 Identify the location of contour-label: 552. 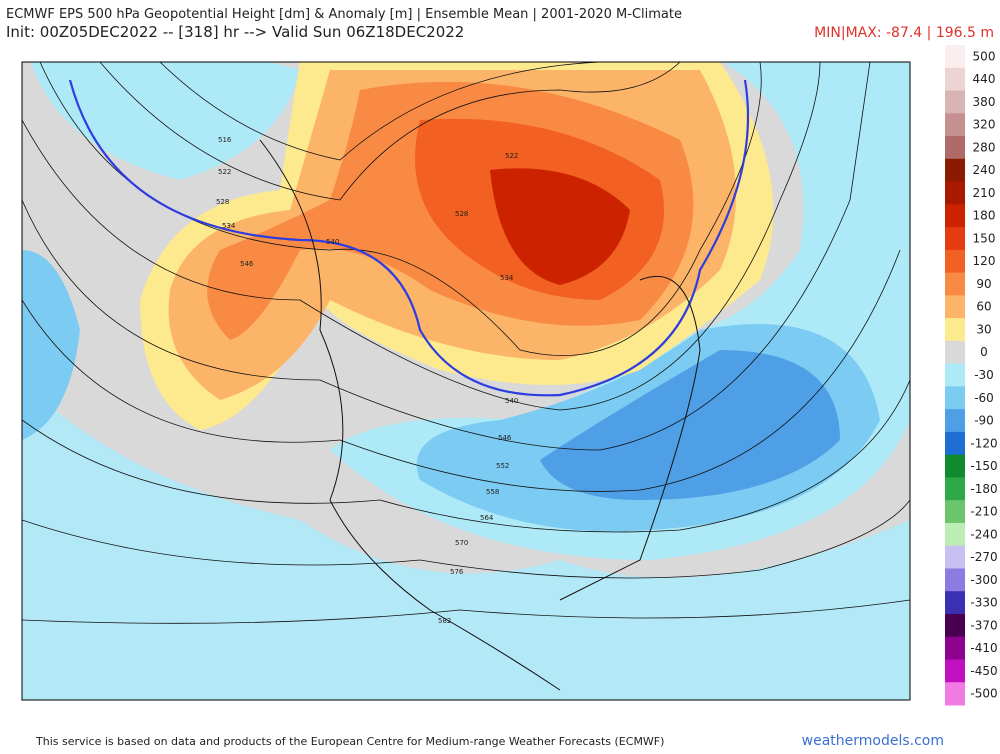
(502, 466).